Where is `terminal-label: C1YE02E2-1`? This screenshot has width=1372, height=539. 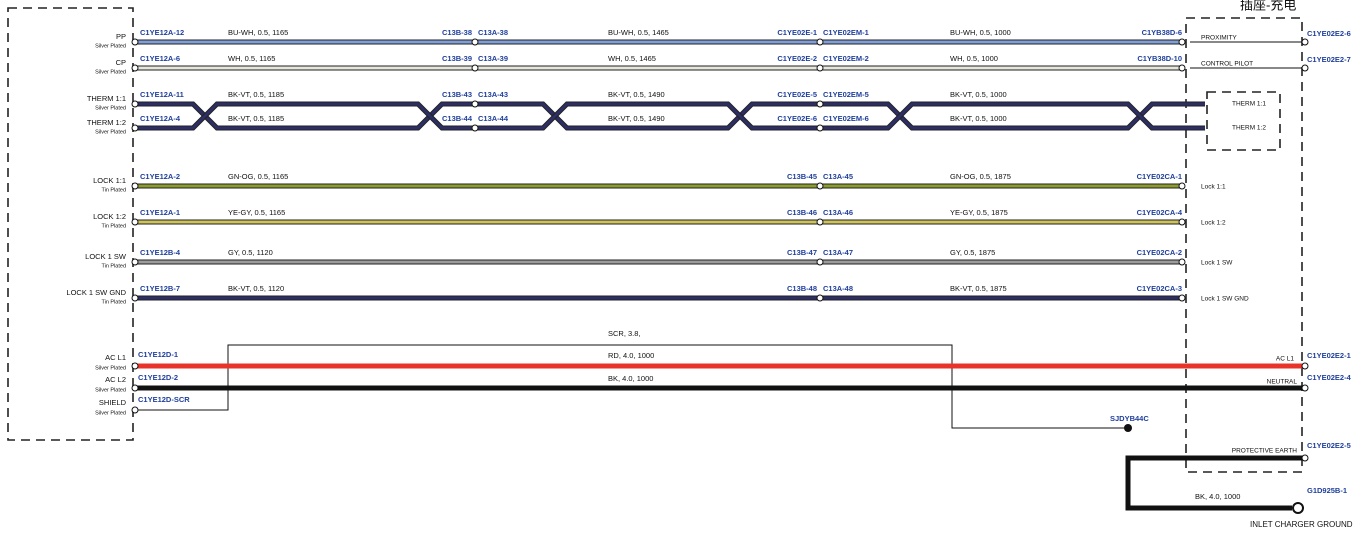 terminal-label: C1YE02E2-1 is located at coordinates (1329, 355).